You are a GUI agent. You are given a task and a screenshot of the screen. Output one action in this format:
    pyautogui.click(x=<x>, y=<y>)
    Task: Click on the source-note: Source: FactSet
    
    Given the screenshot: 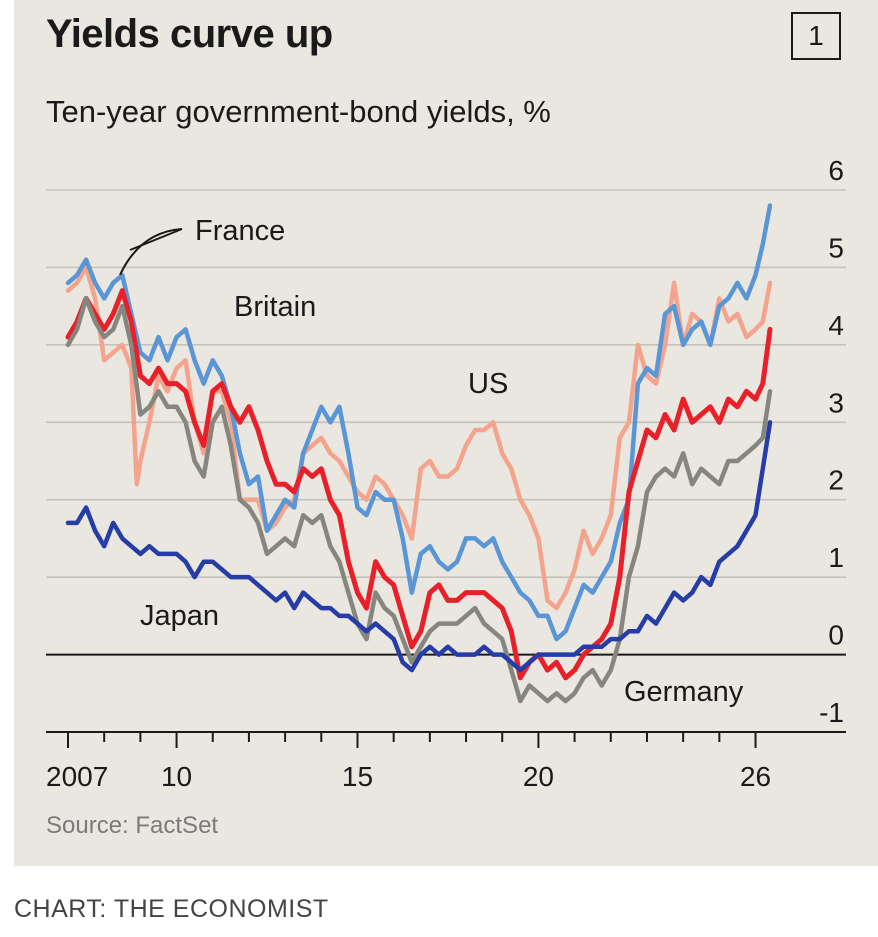 What is the action you would take?
    pyautogui.click(x=132, y=825)
    